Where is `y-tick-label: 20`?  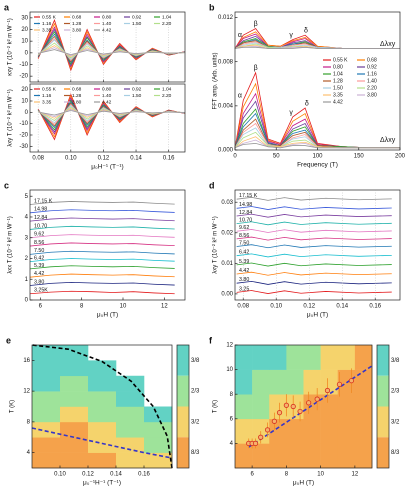
y-tick-label: 20 is located at coordinates (24, 90).